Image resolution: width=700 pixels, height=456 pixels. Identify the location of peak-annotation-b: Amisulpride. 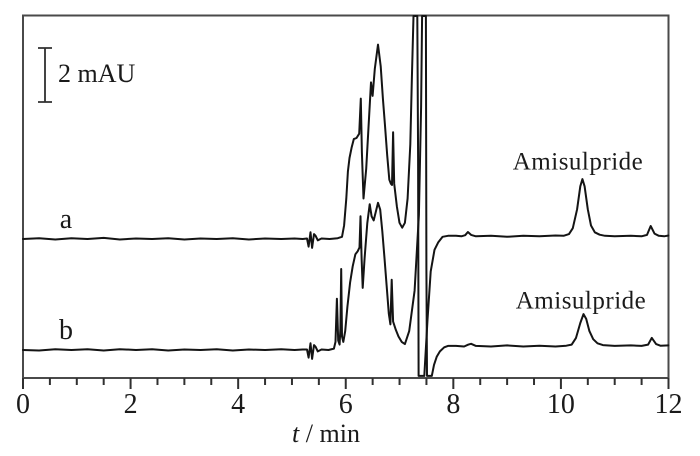
(581, 301).